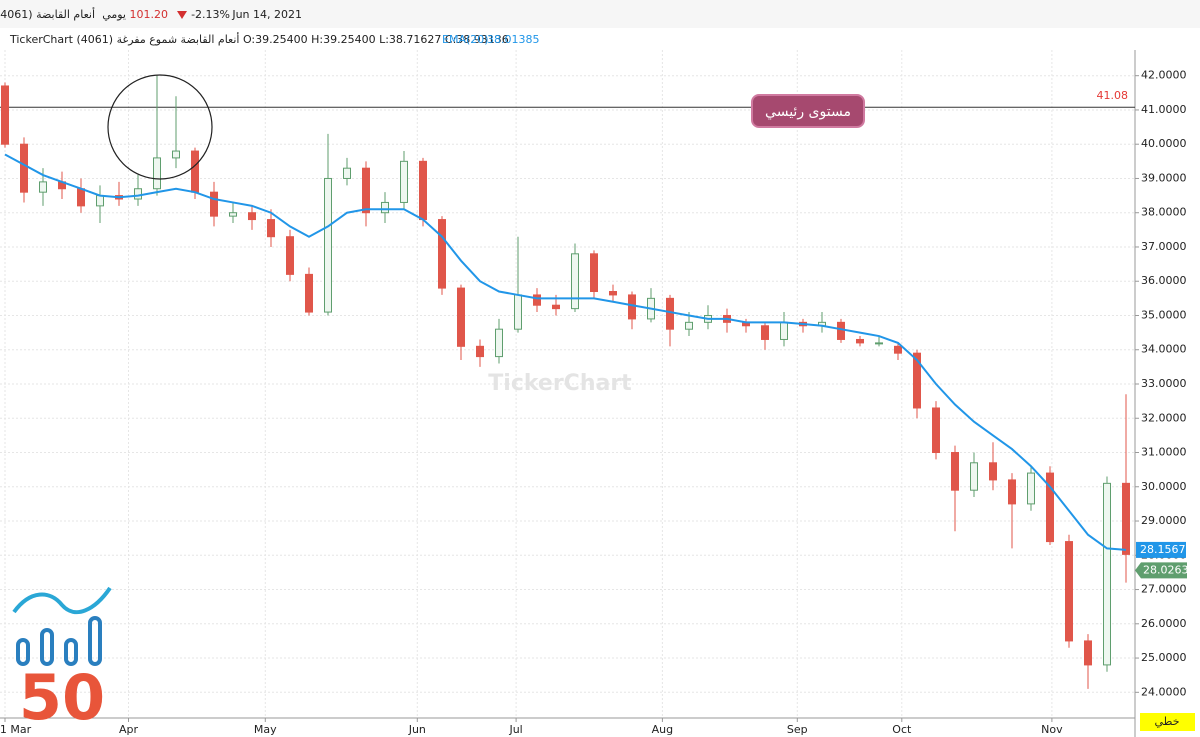 The height and width of the screenshot is (737, 1200). Describe the element at coordinates (62, 660) in the screenshot. I see `logo: 50` at that location.